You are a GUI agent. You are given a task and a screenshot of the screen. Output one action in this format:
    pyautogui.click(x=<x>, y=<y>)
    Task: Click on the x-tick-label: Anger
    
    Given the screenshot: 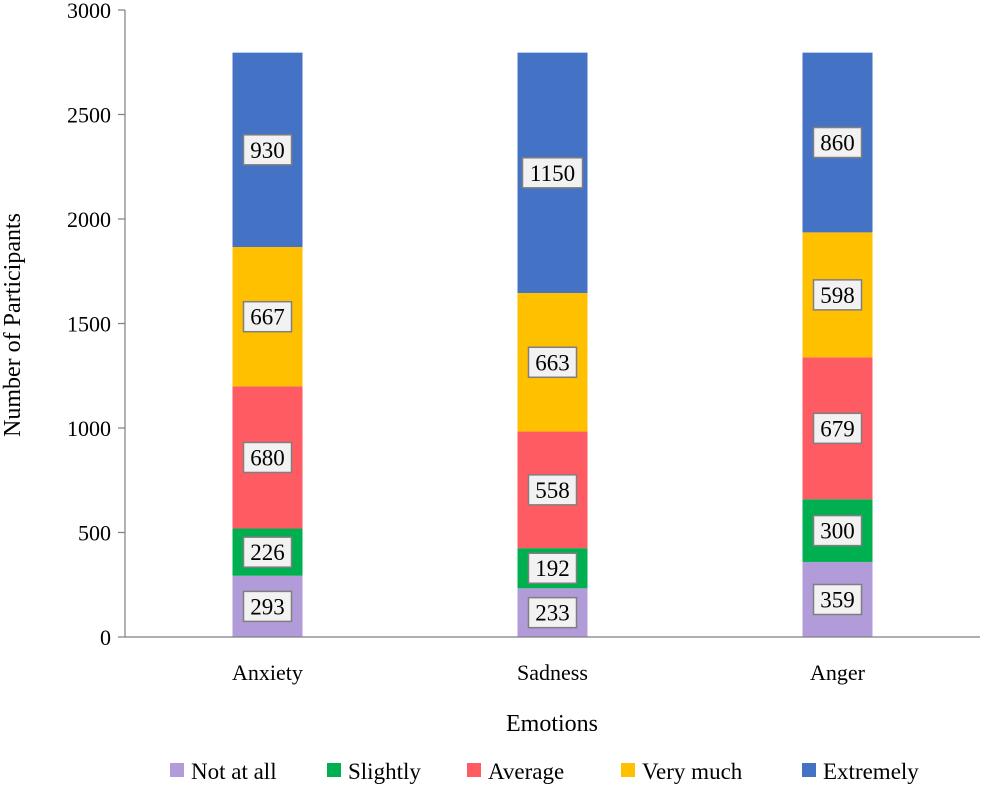 What is the action you would take?
    pyautogui.click(x=838, y=672)
    